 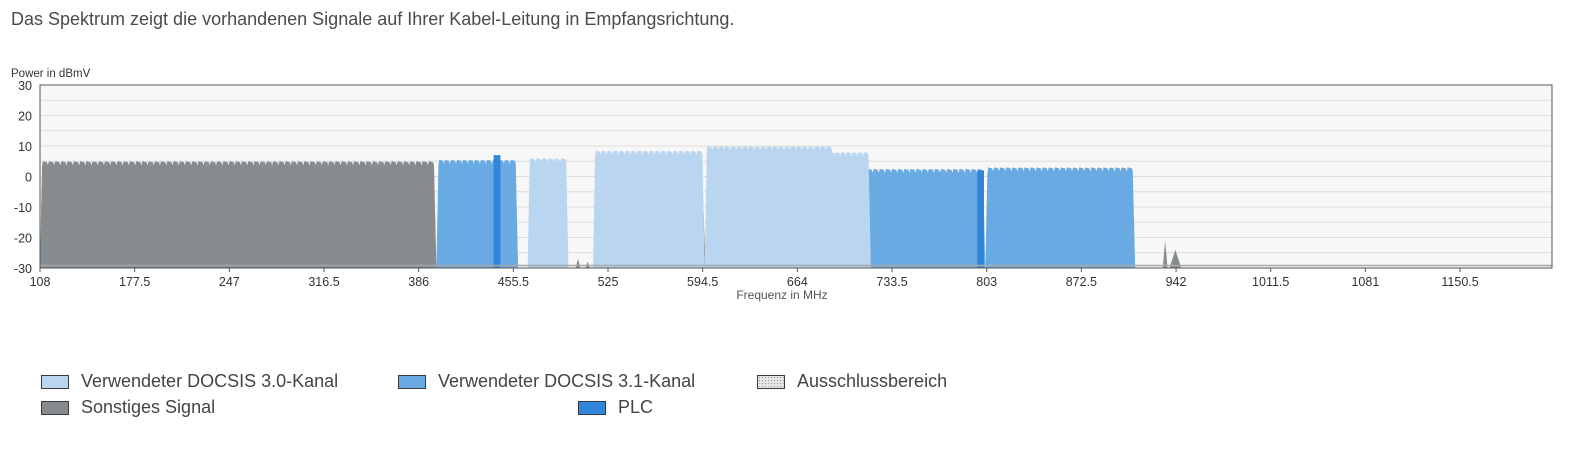 What do you see at coordinates (25, 117) in the screenshot?
I see `y-tick-label: 20` at bounding box center [25, 117].